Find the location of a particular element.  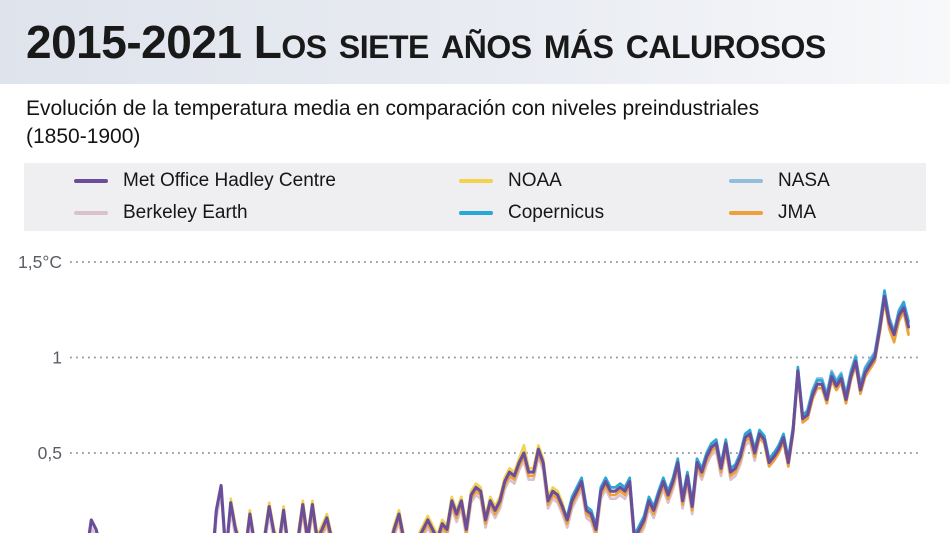

y-tick-label-0-5: 0,5 is located at coordinates (50, 453).